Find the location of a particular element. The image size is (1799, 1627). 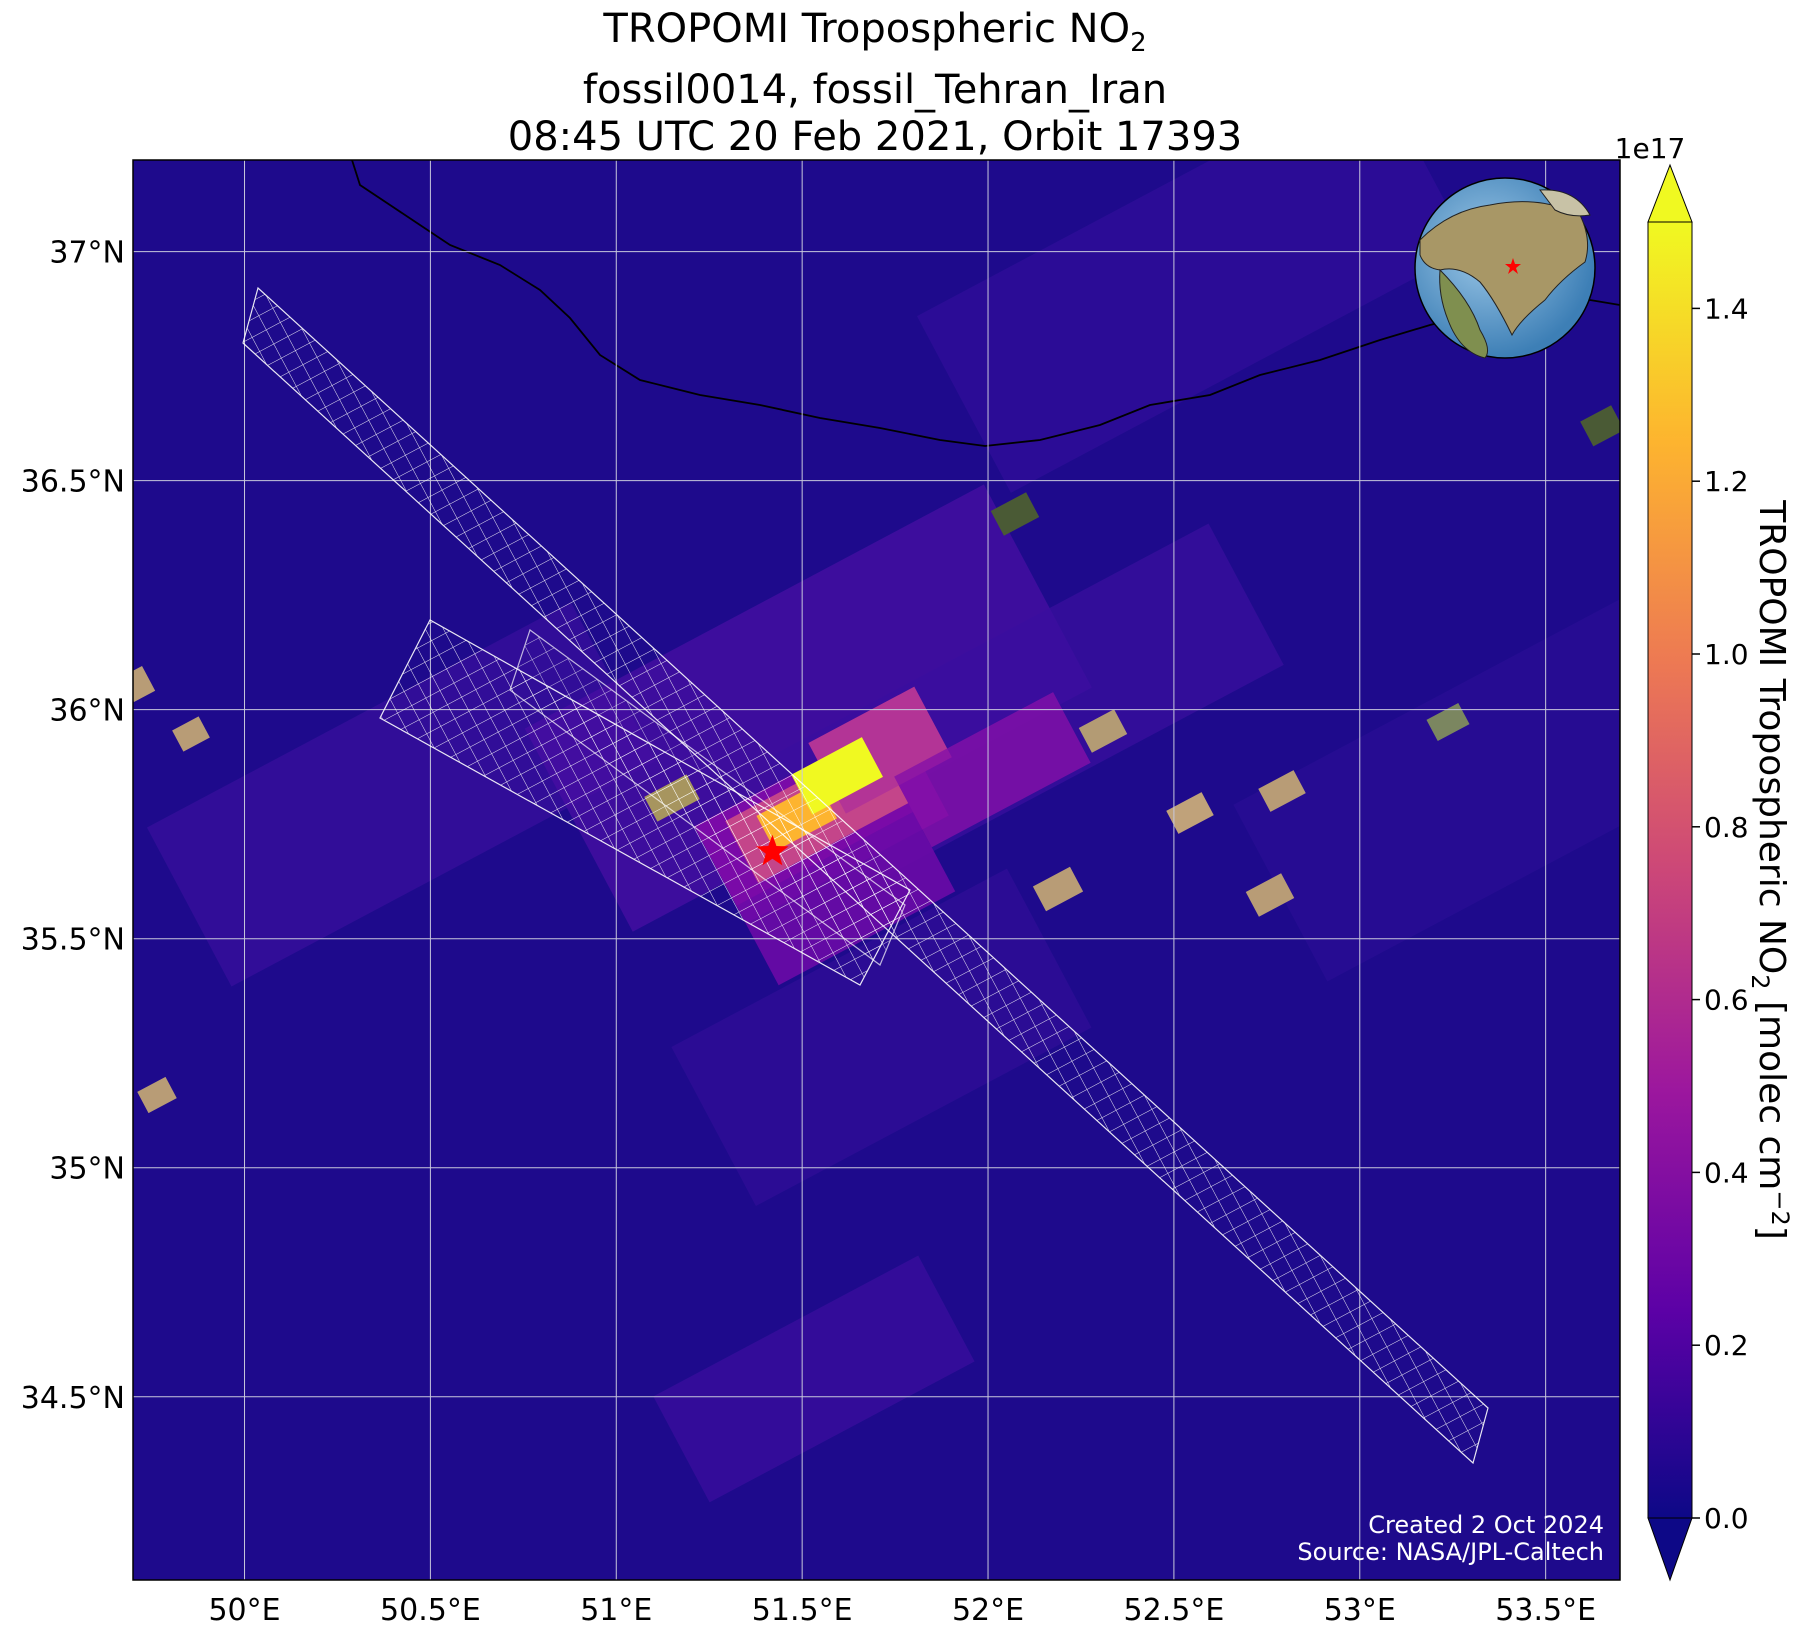

colorbar-tick-label: 0.6 is located at coordinates (1726, 1000).